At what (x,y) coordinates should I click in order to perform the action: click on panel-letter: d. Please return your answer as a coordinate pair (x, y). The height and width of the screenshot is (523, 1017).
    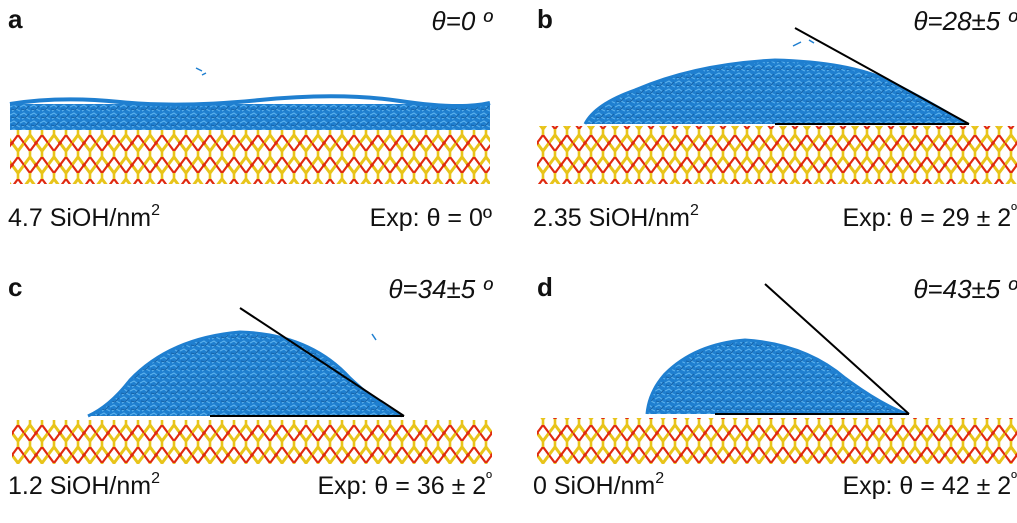
    Looking at the image, I should click on (545, 287).